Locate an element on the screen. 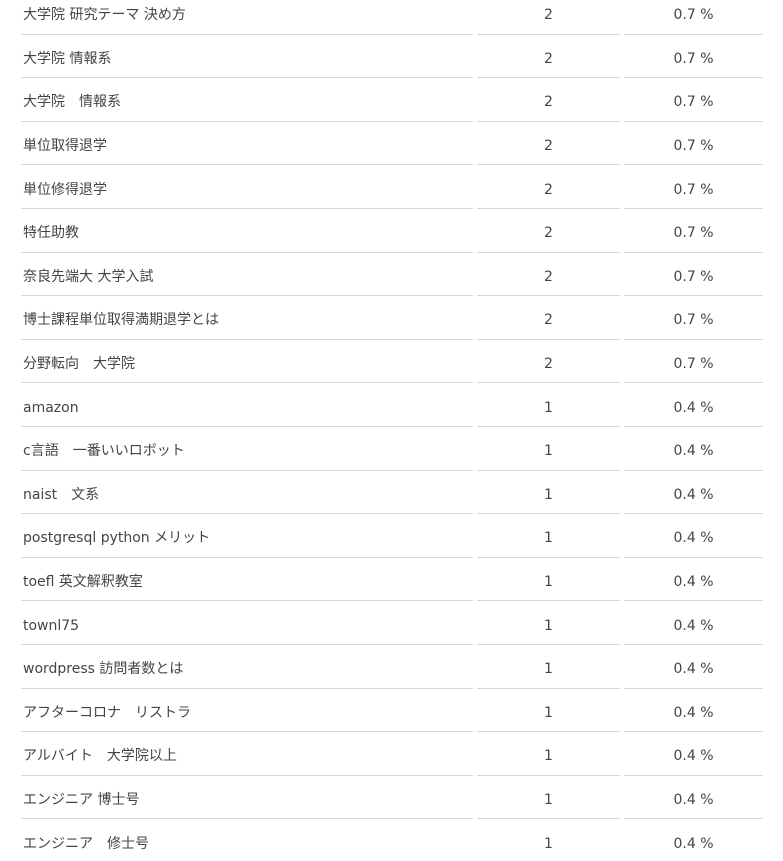 The height and width of the screenshot is (861, 783). search-term-cell: 単位修得退学 is located at coordinates (247, 187).